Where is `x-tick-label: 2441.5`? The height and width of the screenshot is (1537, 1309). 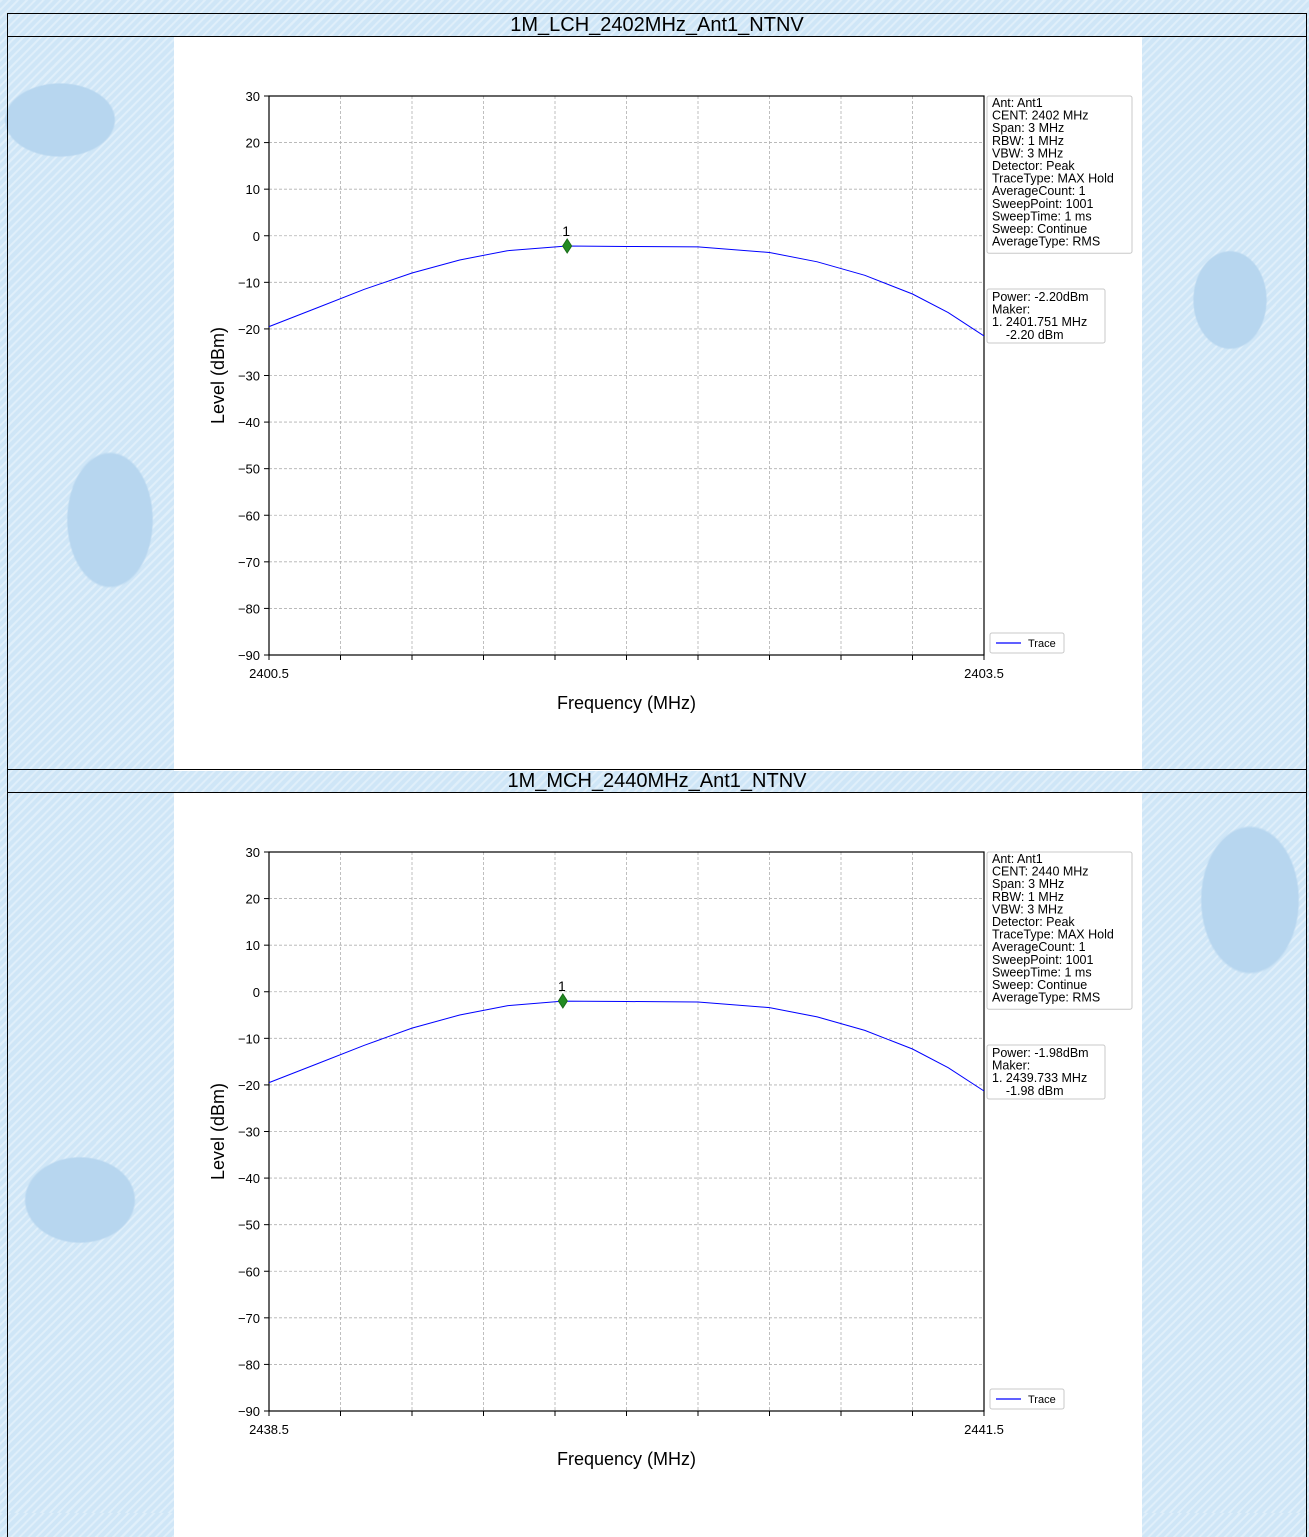
x-tick-label: 2441.5 is located at coordinates (984, 1429).